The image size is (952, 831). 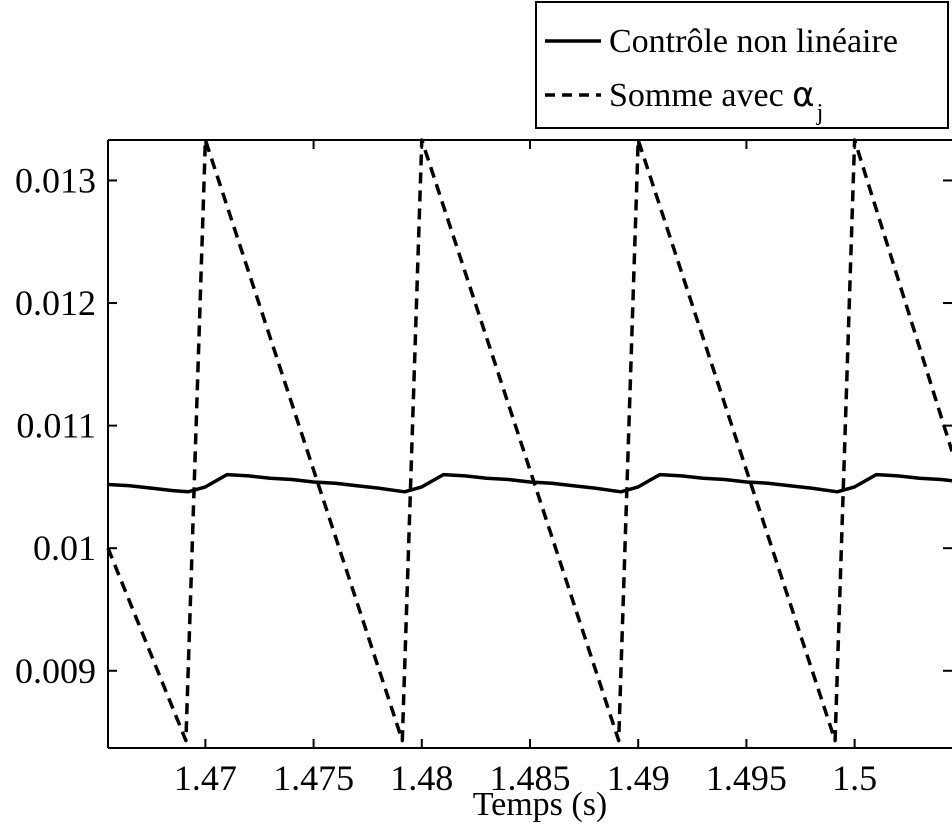 What do you see at coordinates (530, 778) in the screenshot?
I see `x-tick-label: 1.485` at bounding box center [530, 778].